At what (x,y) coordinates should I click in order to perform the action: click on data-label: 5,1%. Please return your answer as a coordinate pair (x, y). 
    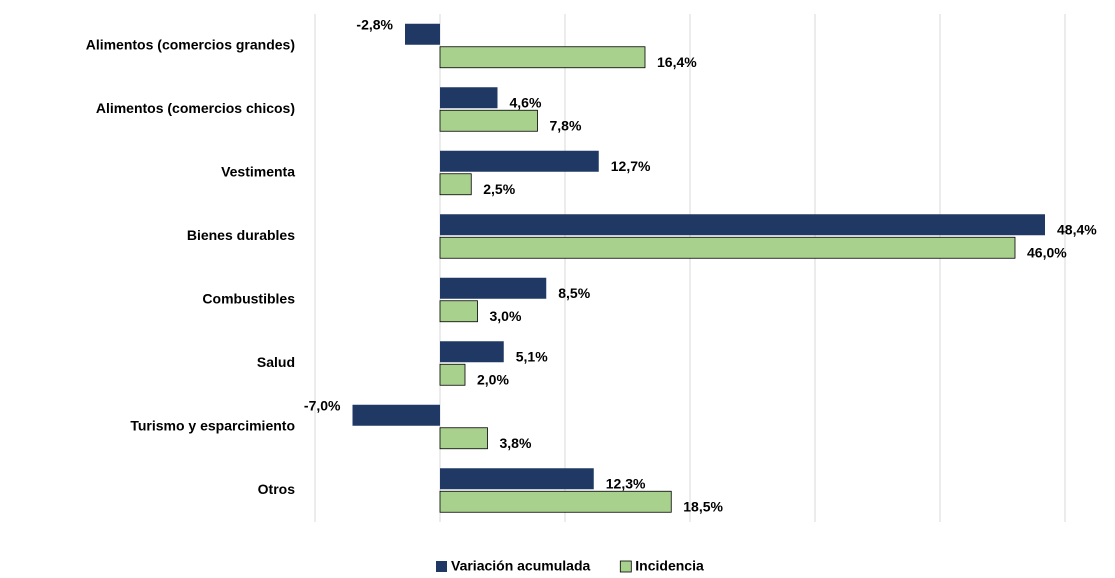
    Looking at the image, I should click on (532, 356).